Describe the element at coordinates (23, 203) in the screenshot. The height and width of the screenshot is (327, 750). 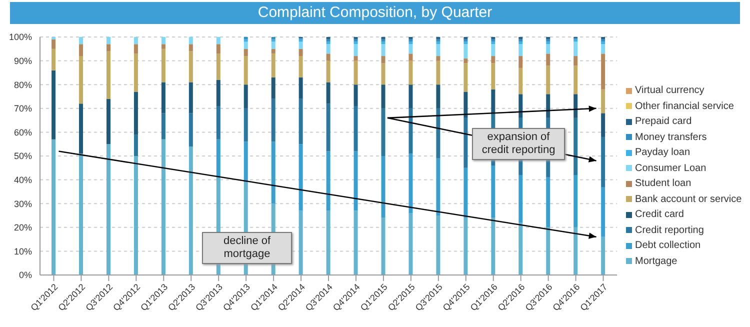
I see `y-tick-label: 30%` at that location.